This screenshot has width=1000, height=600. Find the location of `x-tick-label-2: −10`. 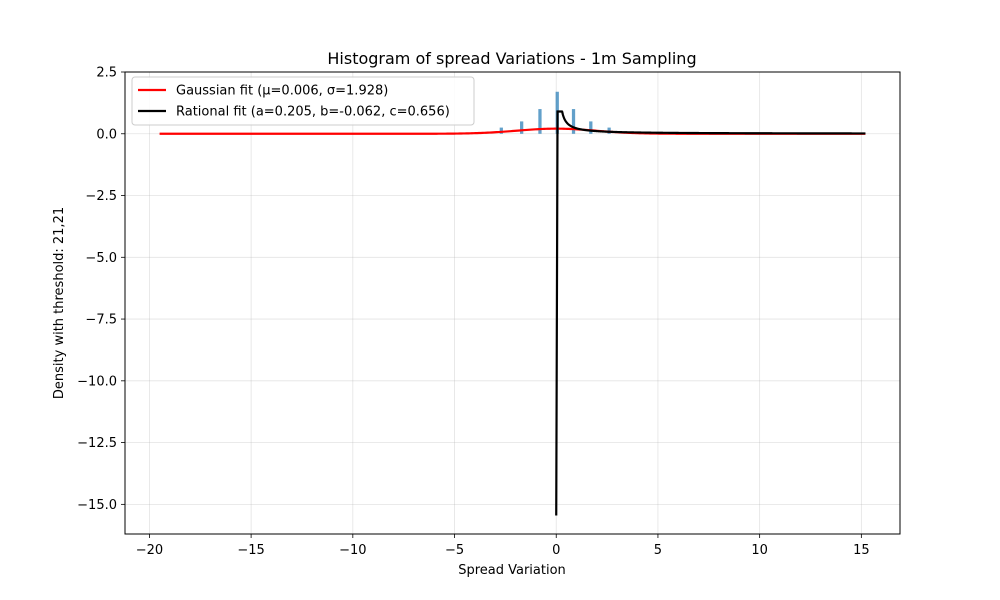

x-tick-label-2: −10 is located at coordinates (352, 550).